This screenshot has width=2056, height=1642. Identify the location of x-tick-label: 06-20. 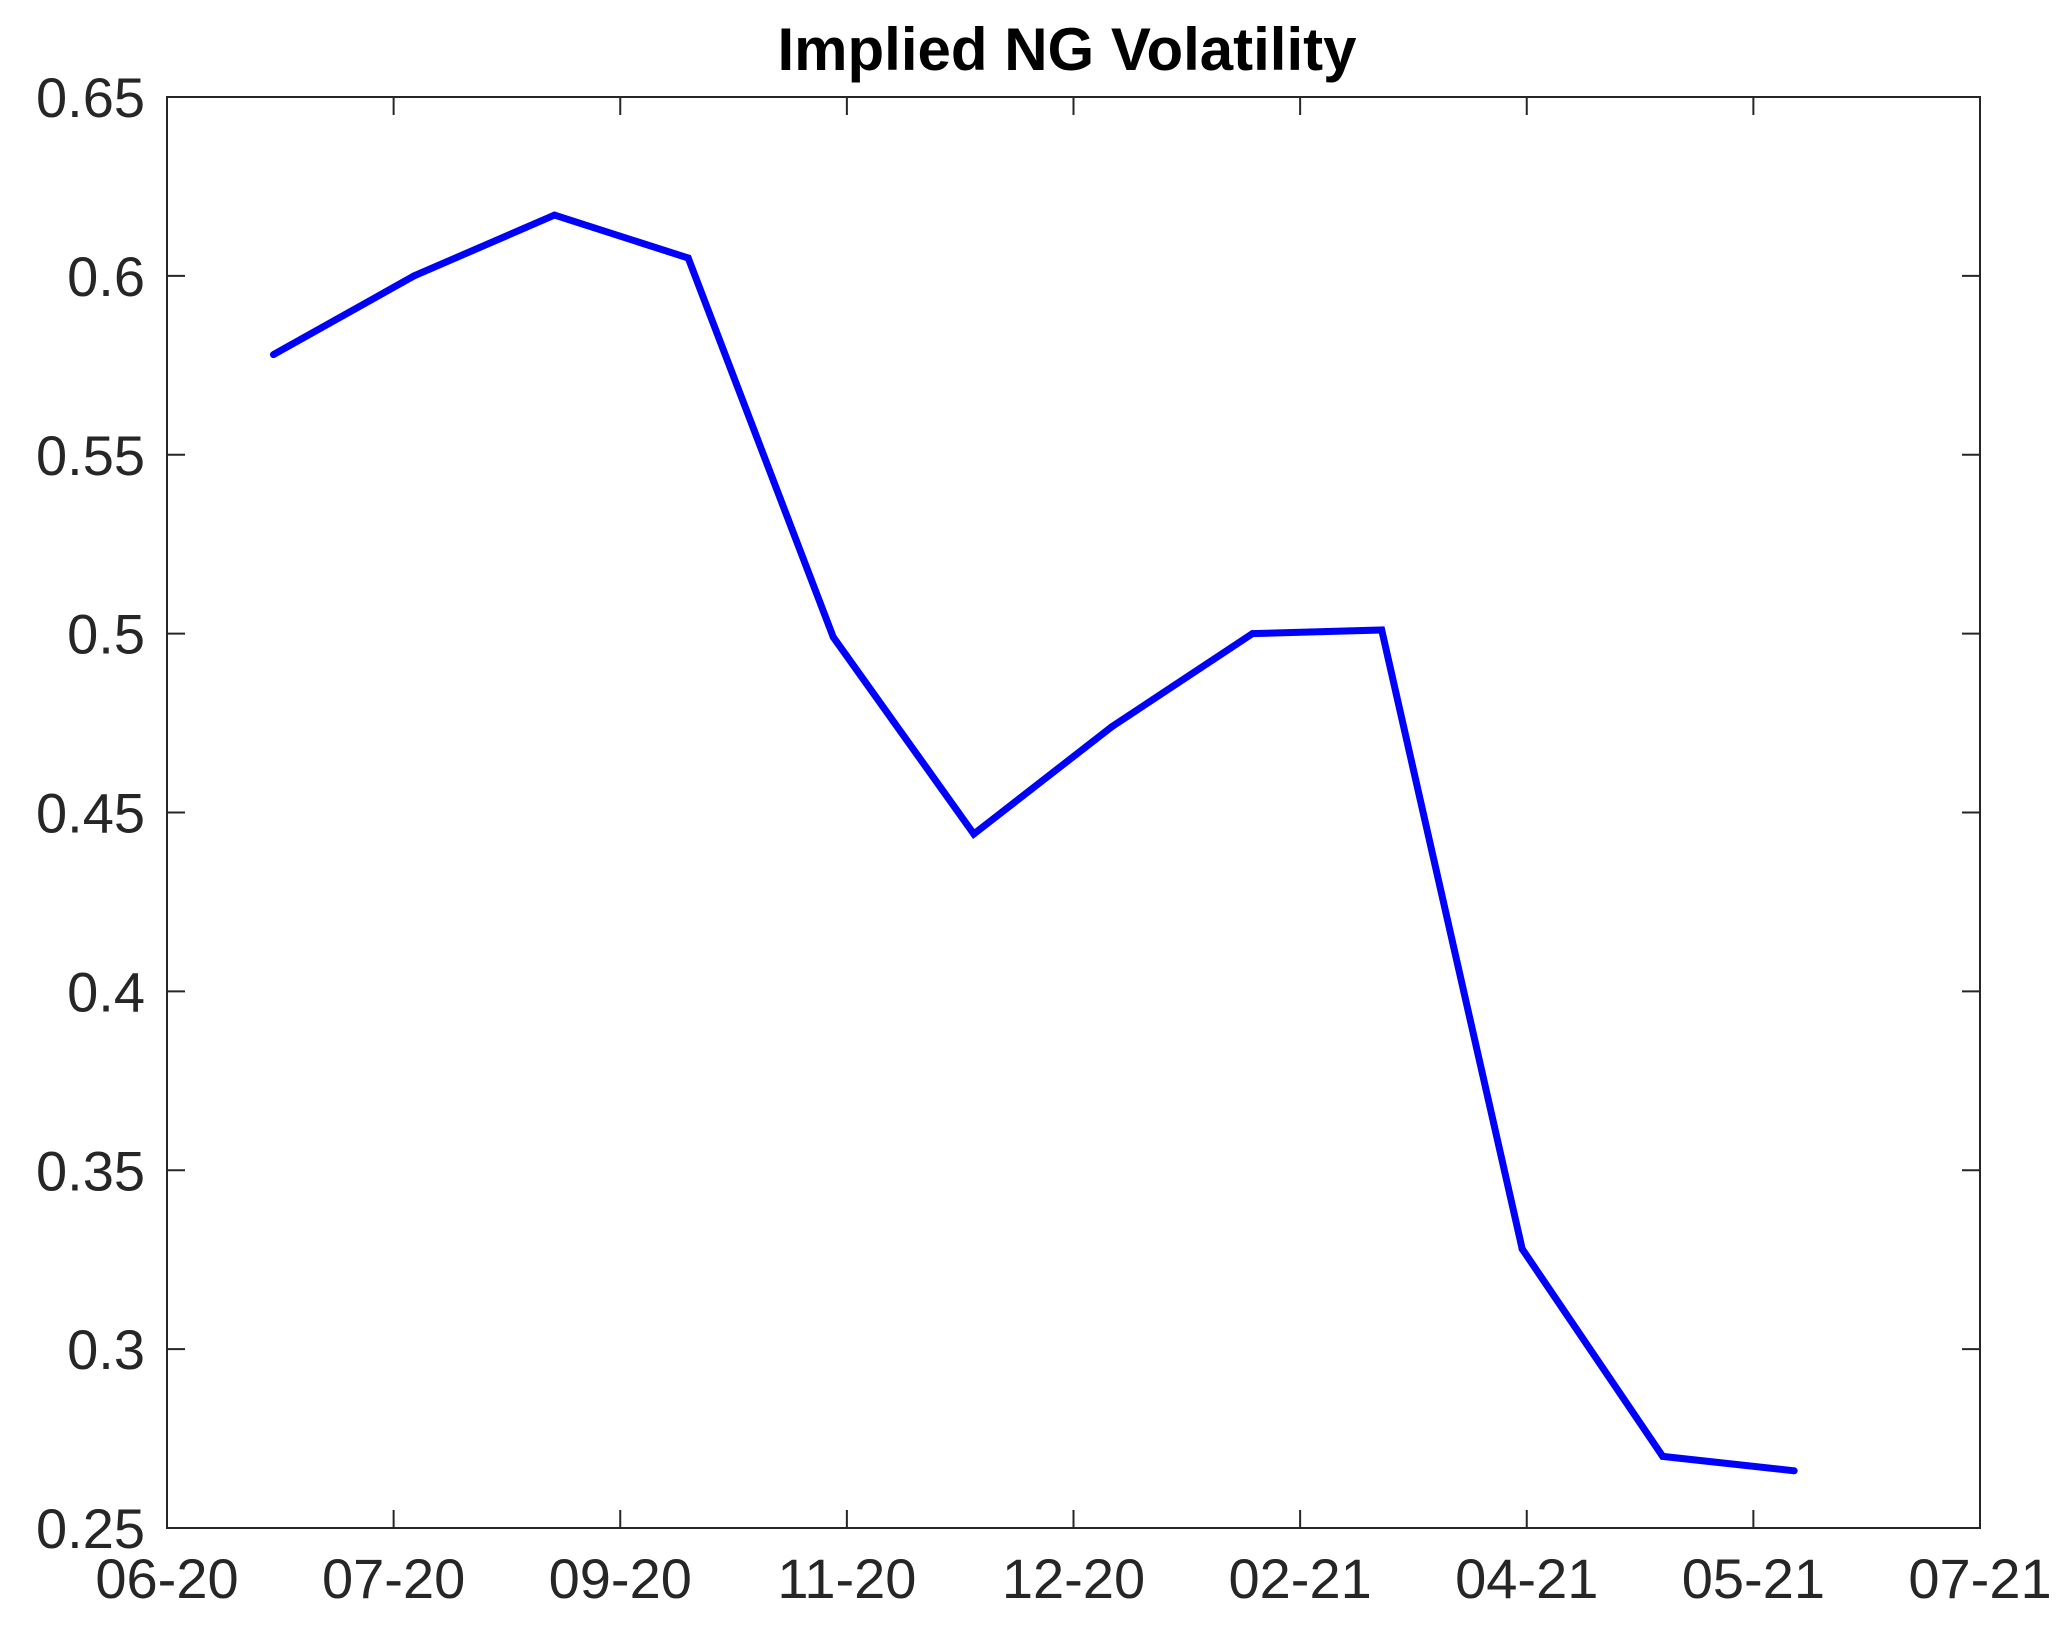
(166, 1578).